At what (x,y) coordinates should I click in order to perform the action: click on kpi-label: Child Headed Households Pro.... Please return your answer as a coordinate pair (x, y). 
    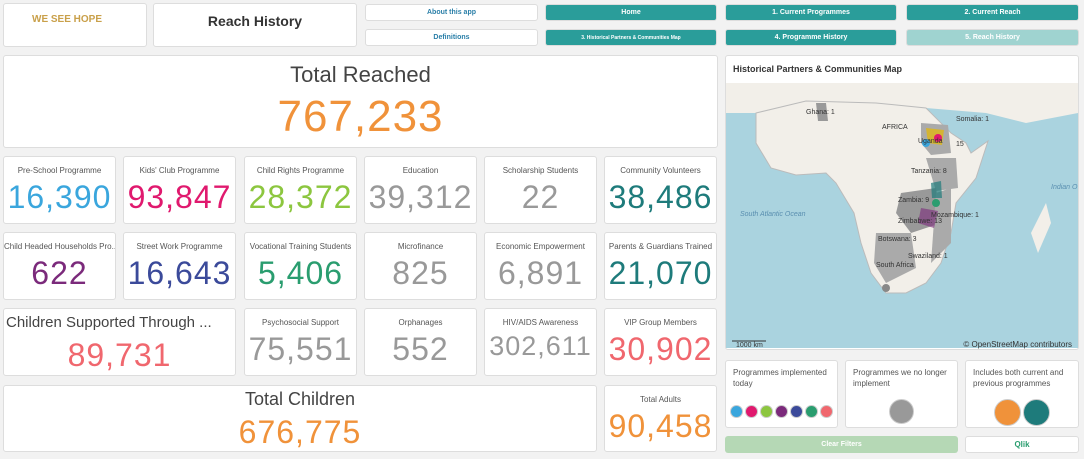
    Looking at the image, I should click on (59, 246).